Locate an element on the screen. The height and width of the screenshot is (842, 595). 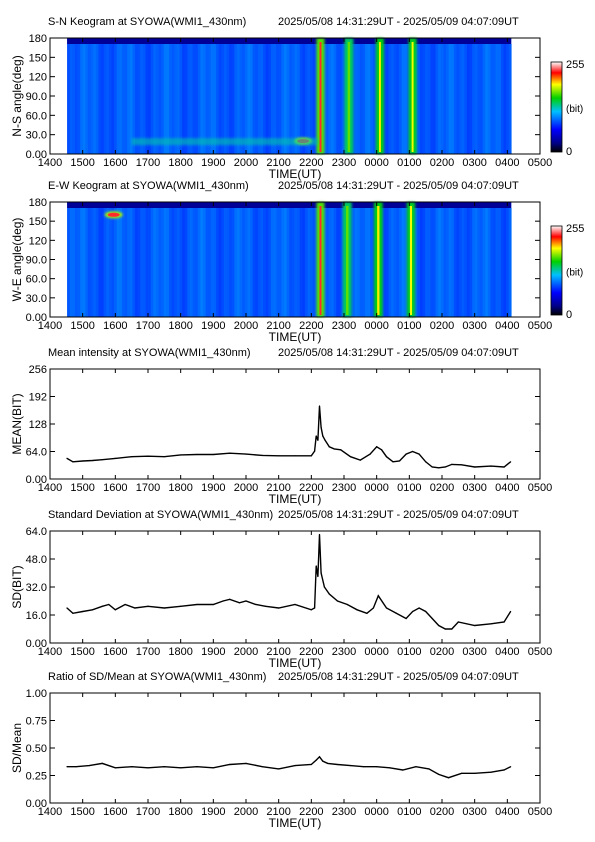
y-tick-label: 192 is located at coordinates (38, 398).